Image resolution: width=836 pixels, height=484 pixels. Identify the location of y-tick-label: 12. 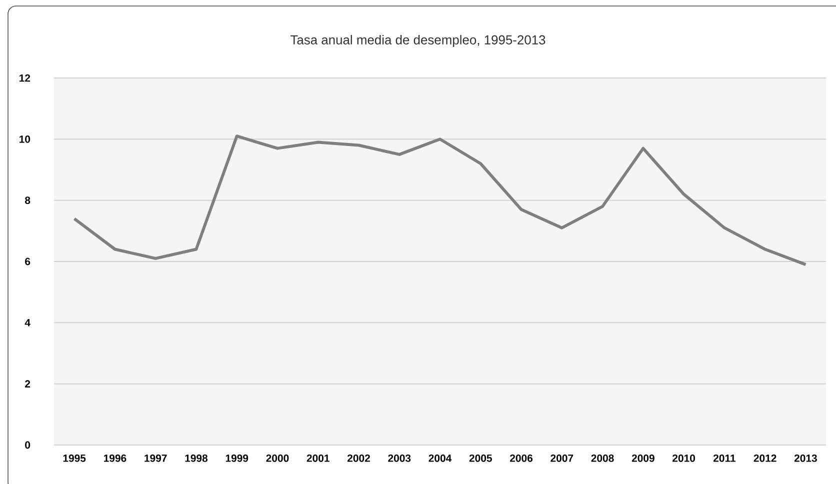
(25, 78).